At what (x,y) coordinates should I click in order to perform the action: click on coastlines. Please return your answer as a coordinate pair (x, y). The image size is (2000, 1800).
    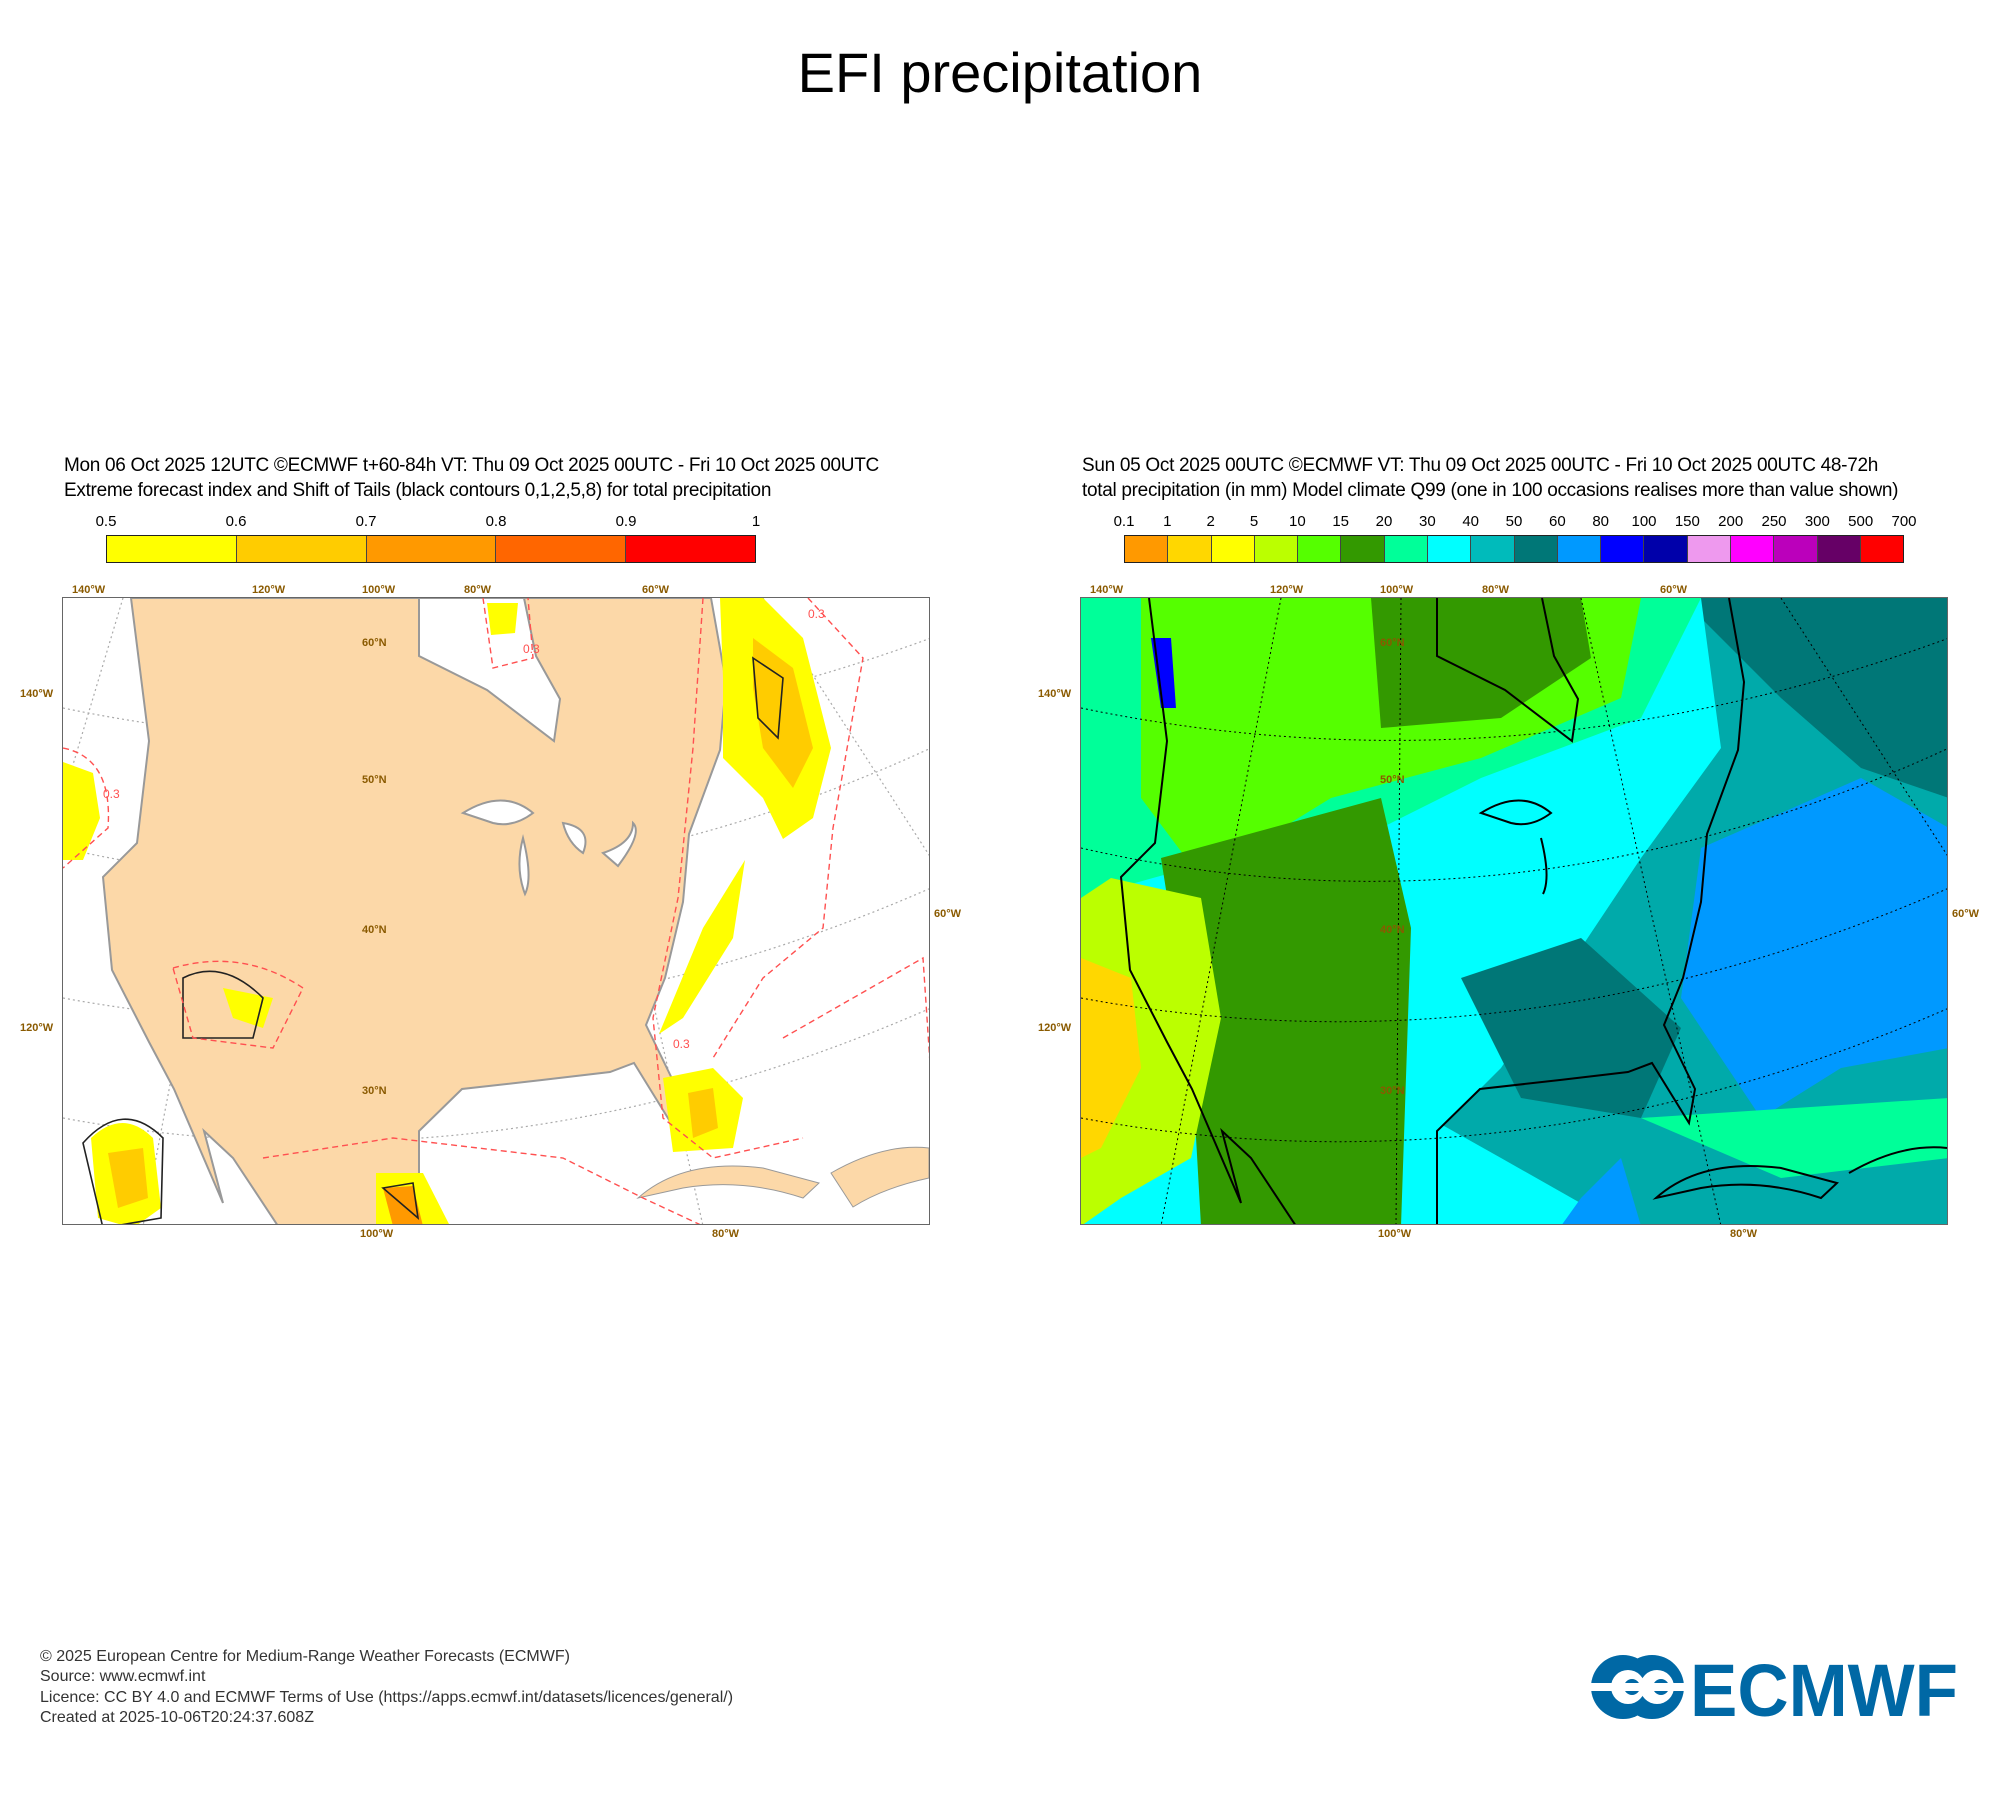
    Looking at the image, I should click on (1533, 911).